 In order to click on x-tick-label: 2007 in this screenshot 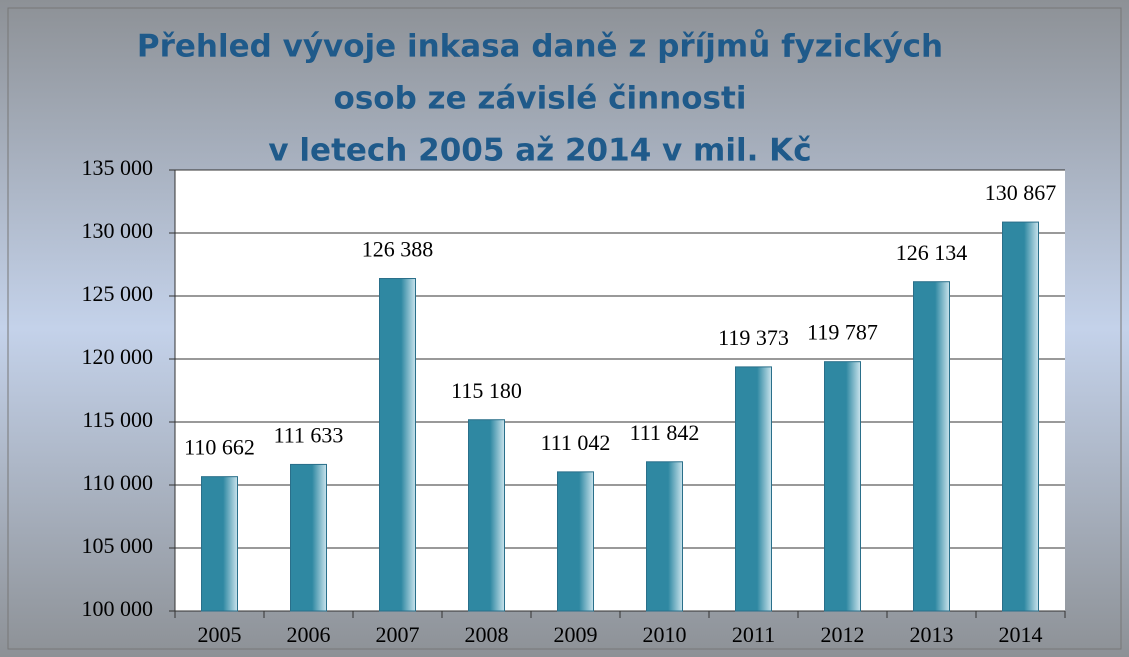, I will do `click(398, 634)`.